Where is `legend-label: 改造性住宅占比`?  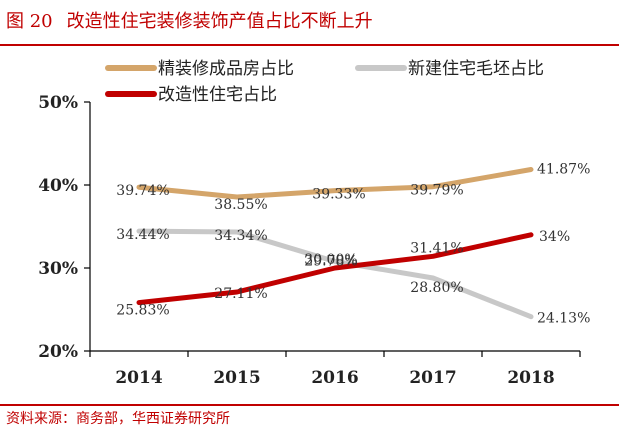 legend-label: 改造性住宅占比 is located at coordinates (217, 95).